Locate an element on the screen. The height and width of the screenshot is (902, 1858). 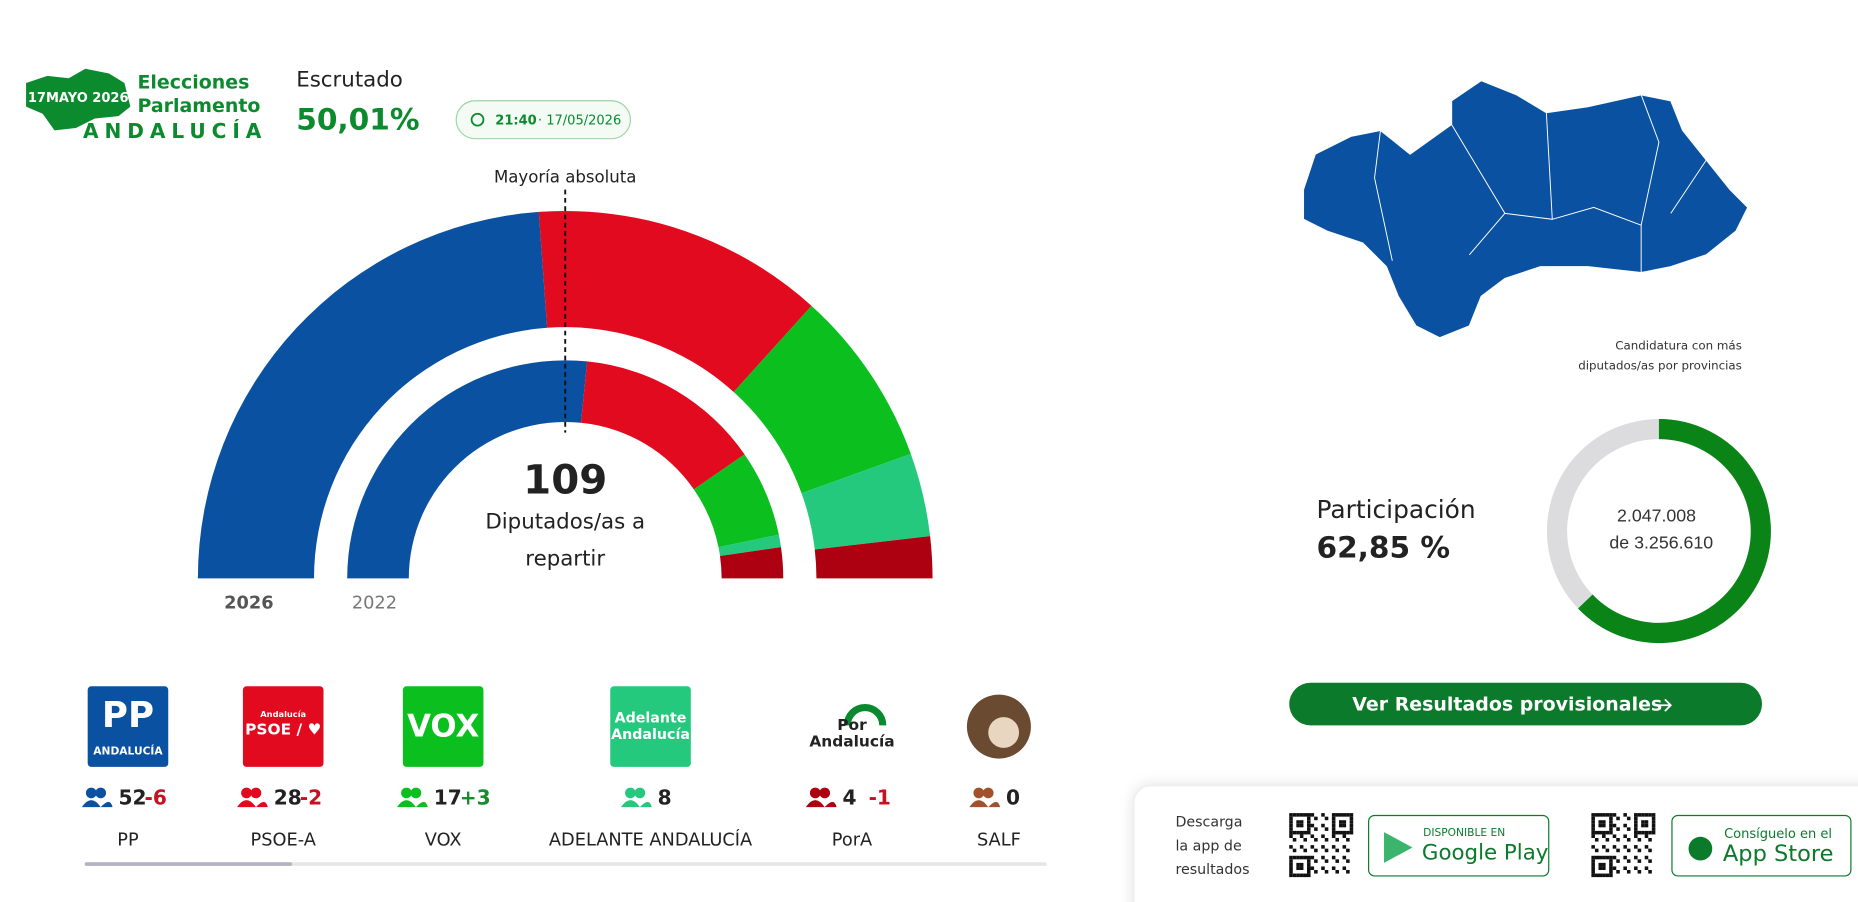
map-caption: diputados/as por provincias is located at coordinates (1660, 366).